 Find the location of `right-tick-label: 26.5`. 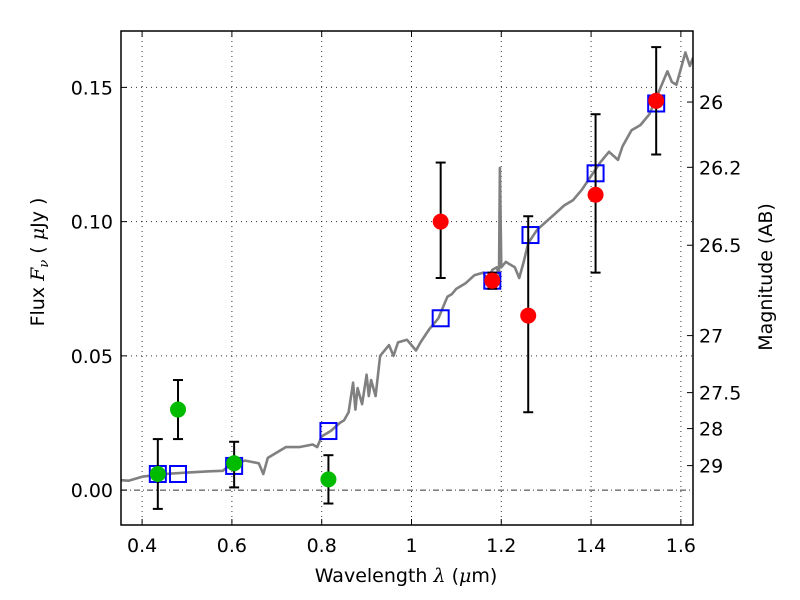

right-tick-label: 26.5 is located at coordinates (720, 246).